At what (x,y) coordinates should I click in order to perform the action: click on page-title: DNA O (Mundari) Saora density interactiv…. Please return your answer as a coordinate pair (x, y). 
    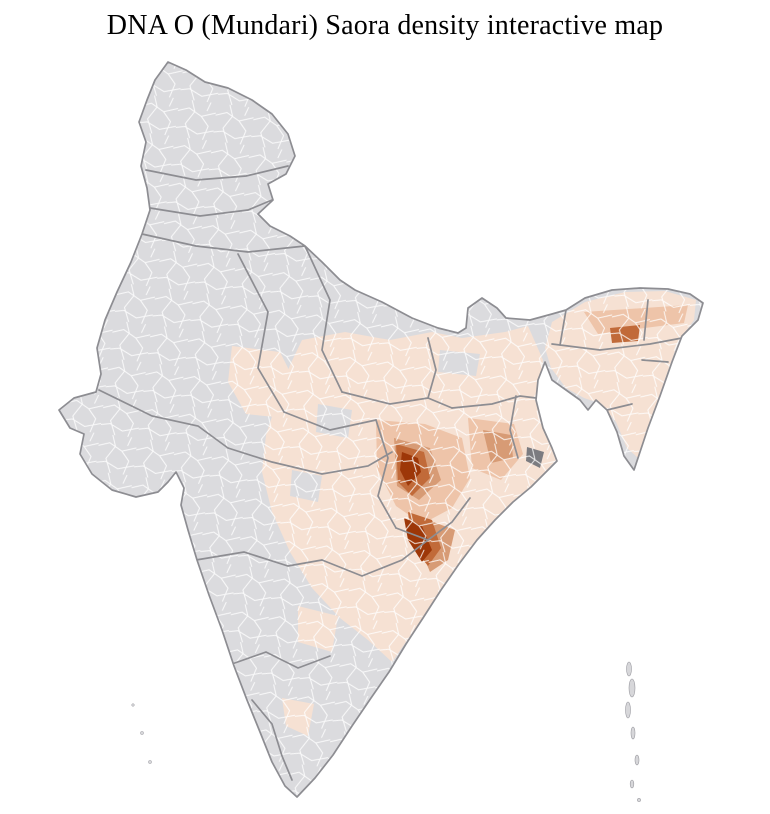
    Looking at the image, I should click on (385, 25).